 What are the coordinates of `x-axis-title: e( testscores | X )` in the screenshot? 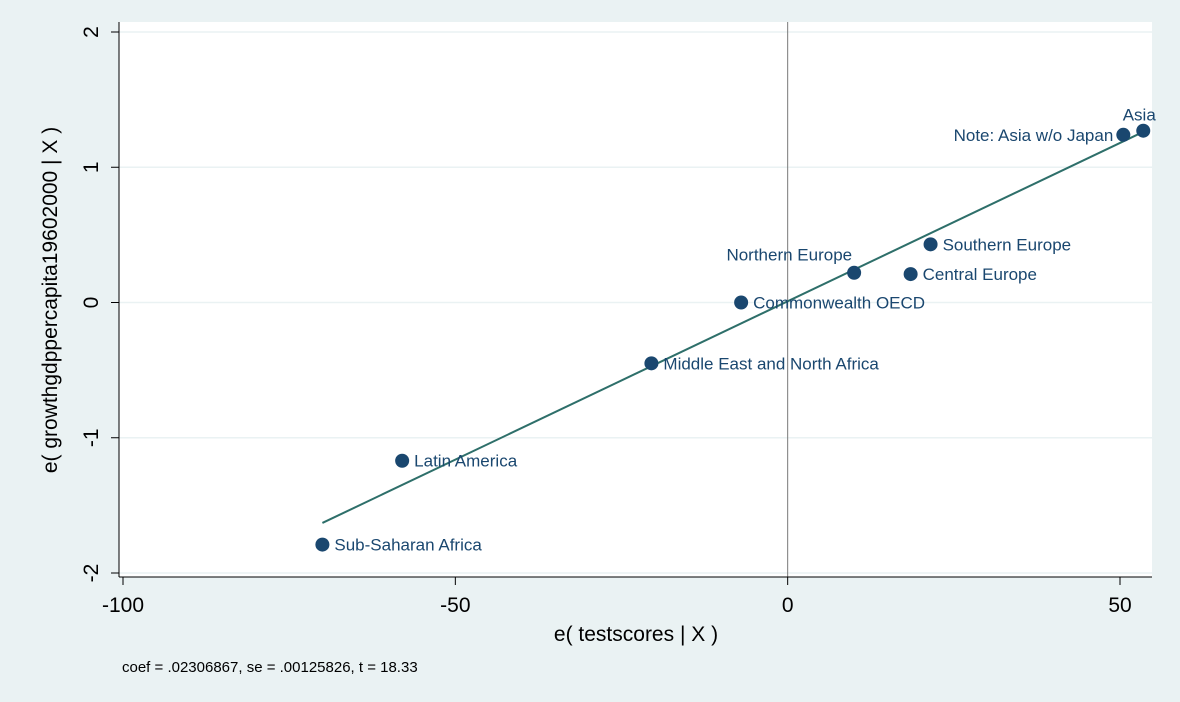 It's located at (636, 634).